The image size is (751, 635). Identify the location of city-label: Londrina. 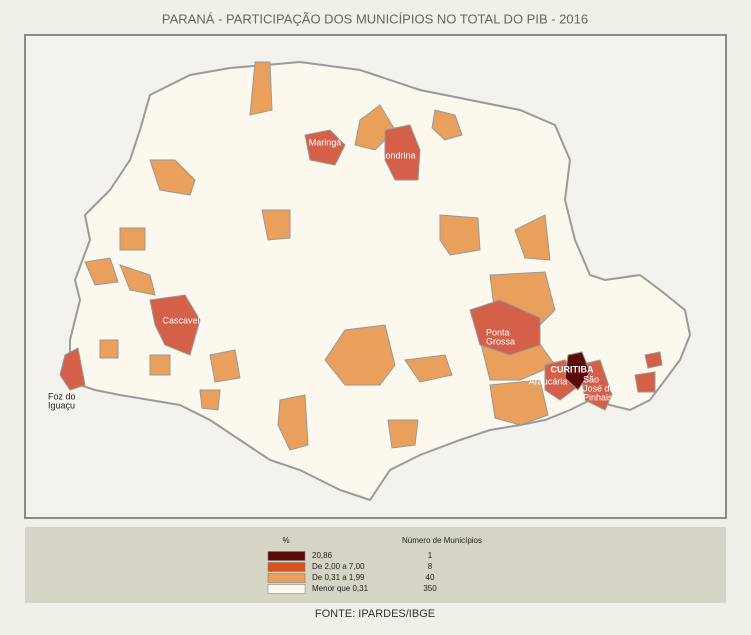
(397, 155).